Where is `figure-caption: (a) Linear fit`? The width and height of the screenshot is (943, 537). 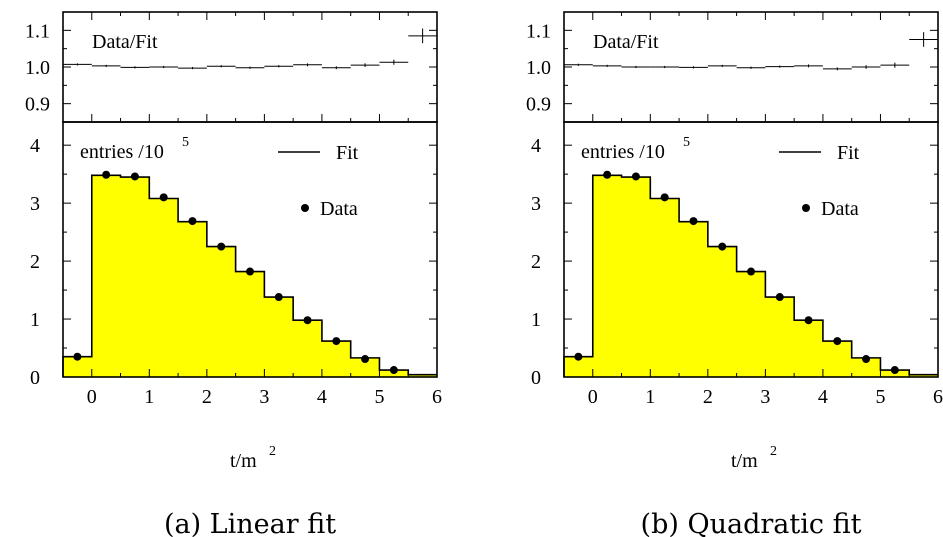
figure-caption: (a) Linear fit is located at coordinates (250, 523).